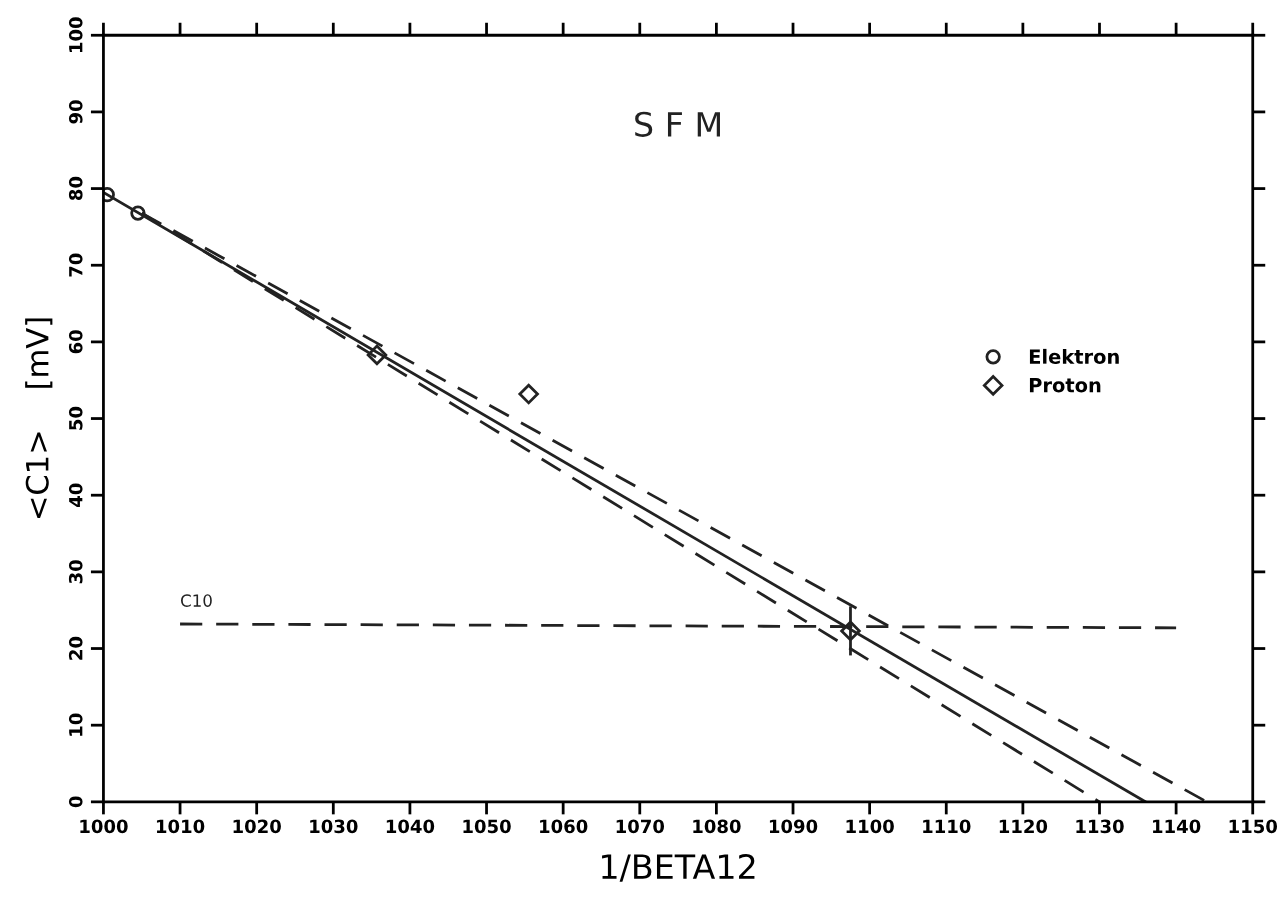 The height and width of the screenshot is (904, 1277). What do you see at coordinates (75, 724) in the screenshot?
I see `y-tick-label: 10` at bounding box center [75, 724].